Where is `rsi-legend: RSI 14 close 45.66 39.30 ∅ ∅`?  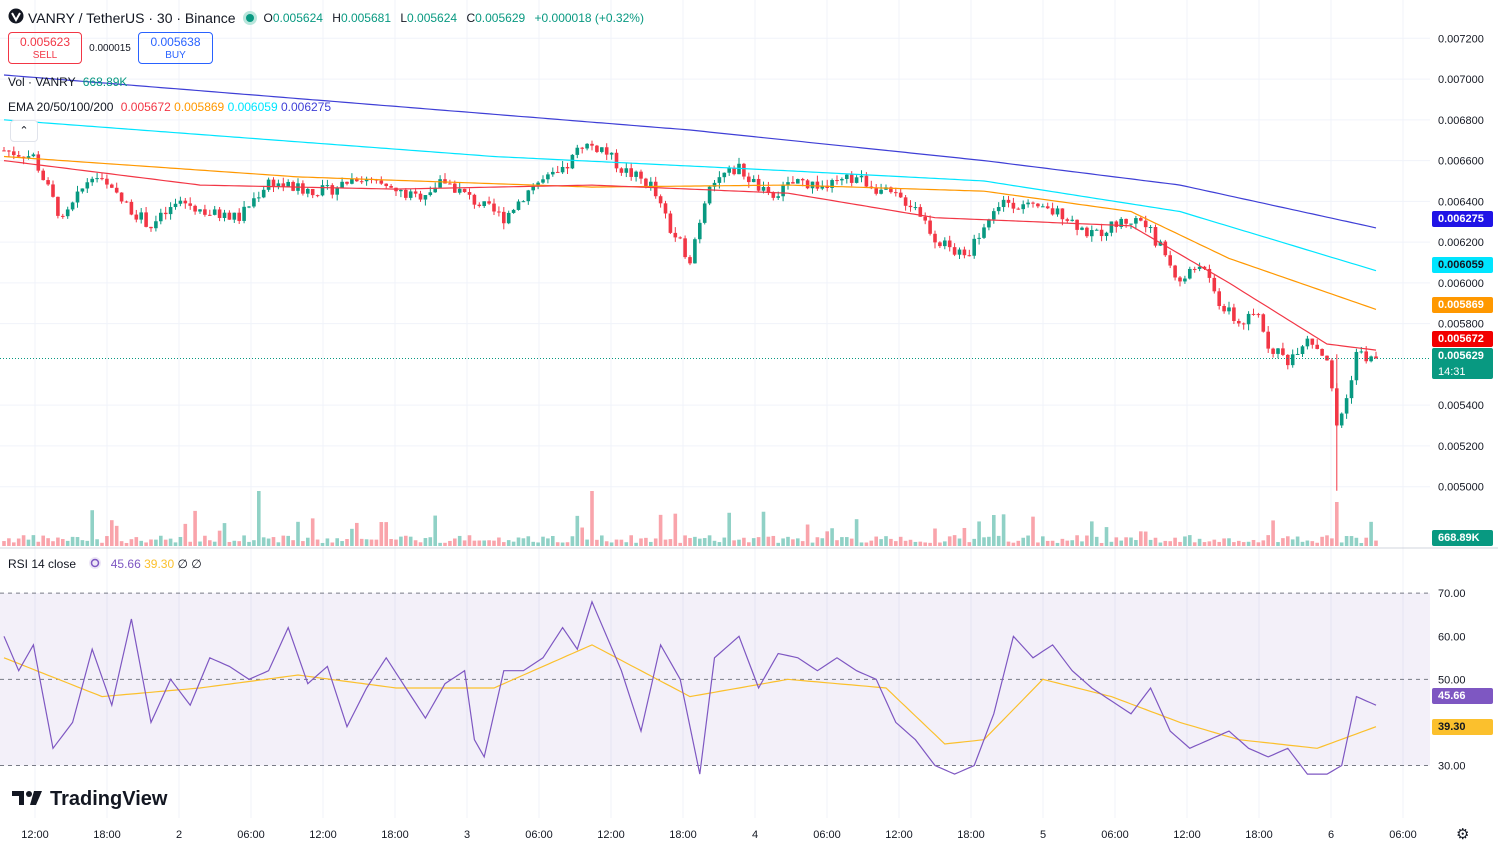
rsi-legend: RSI 14 close 45.66 39.30 ∅ ∅ is located at coordinates (105, 564).